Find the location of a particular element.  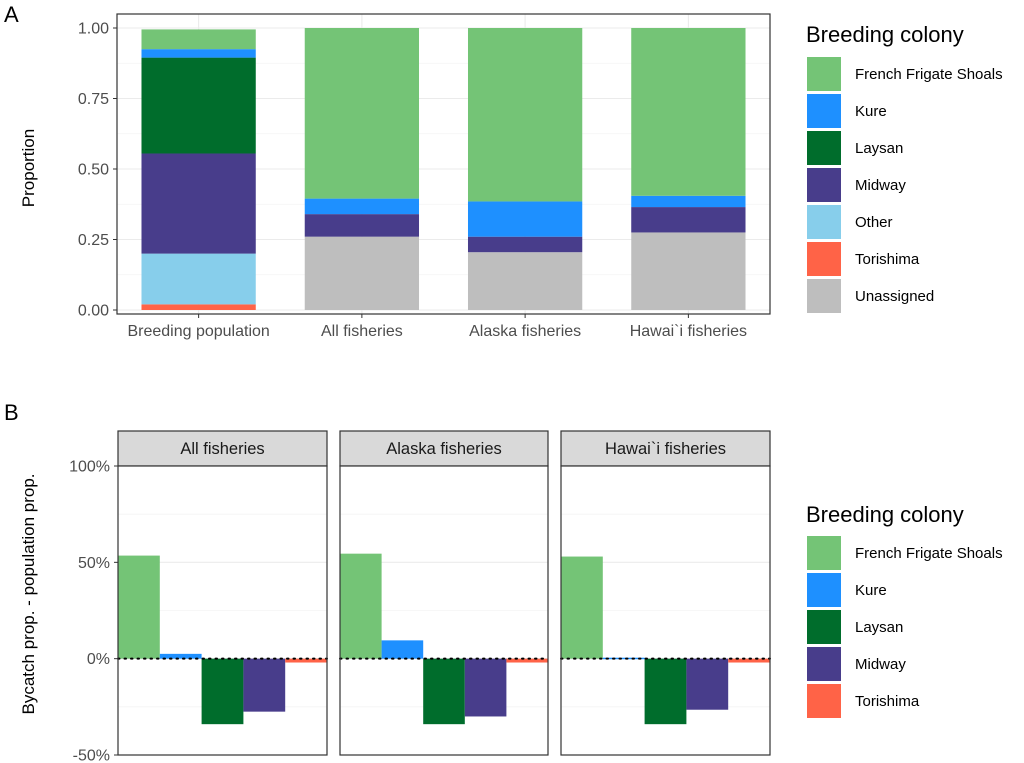

x-tick-label: Hawai`i fisheries is located at coordinates (688, 331).